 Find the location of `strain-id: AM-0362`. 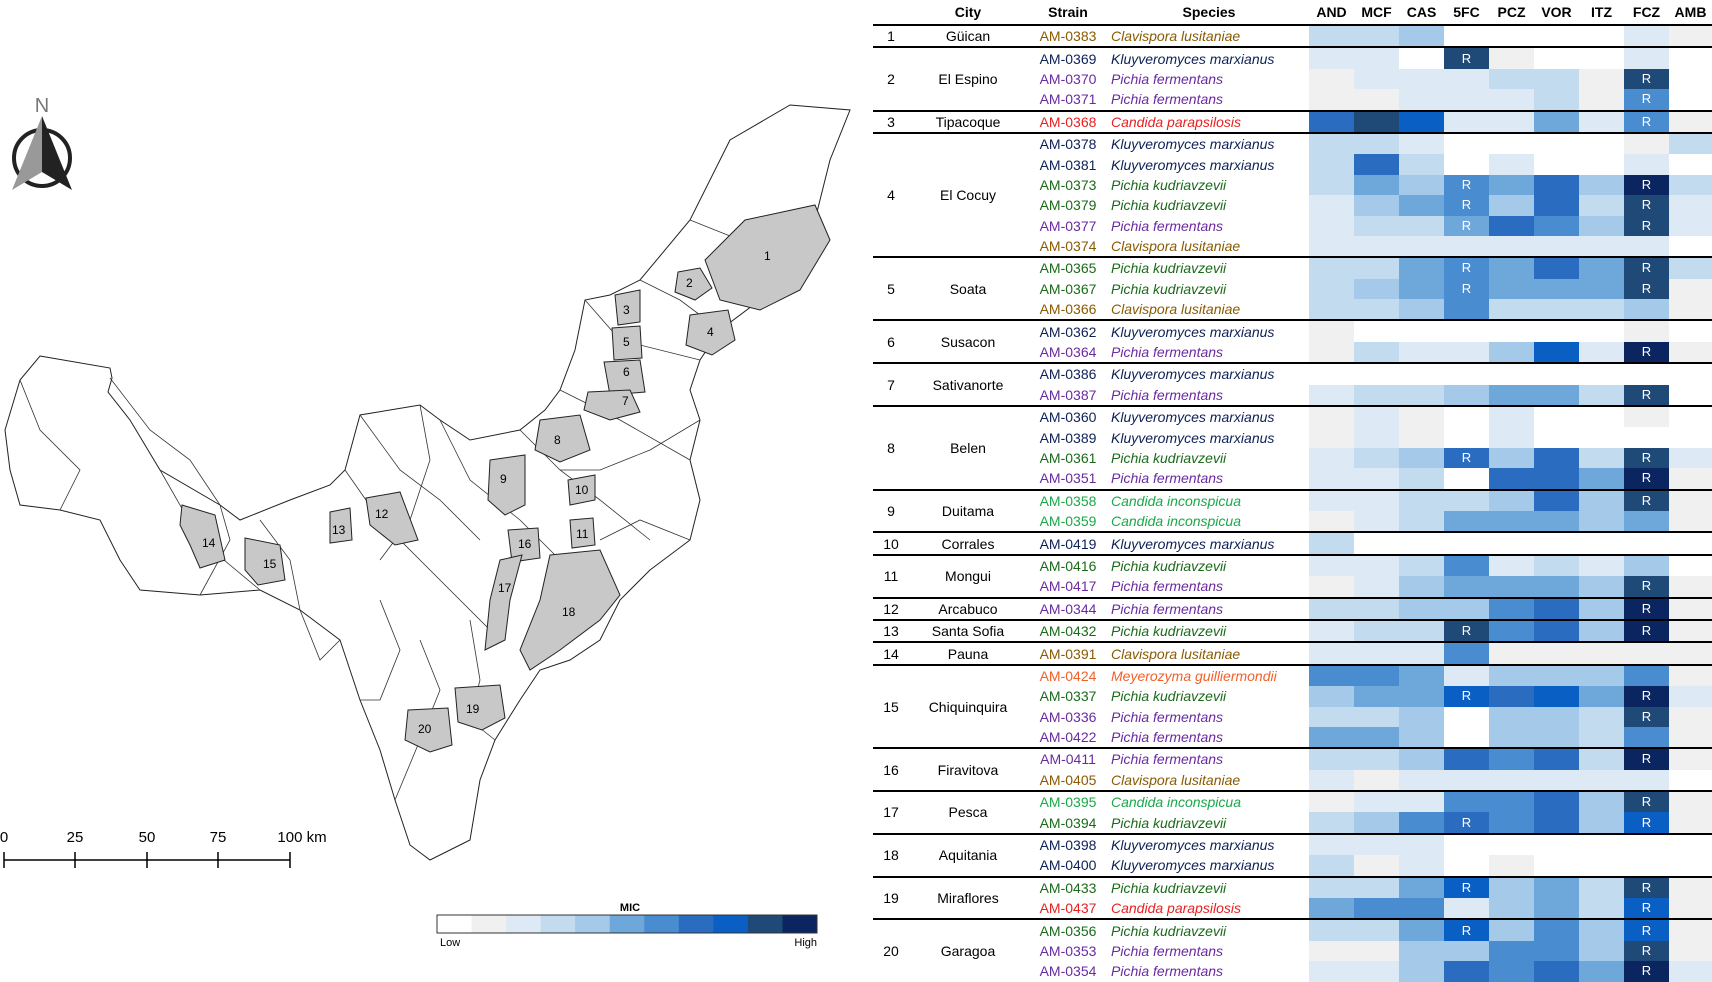

strain-id: AM-0362 is located at coordinates (1068, 330).